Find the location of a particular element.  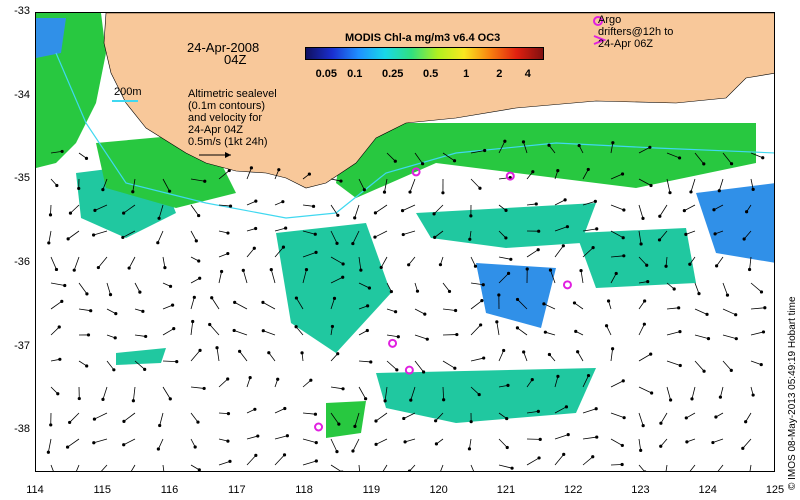

colorbar is located at coordinates (424, 53).